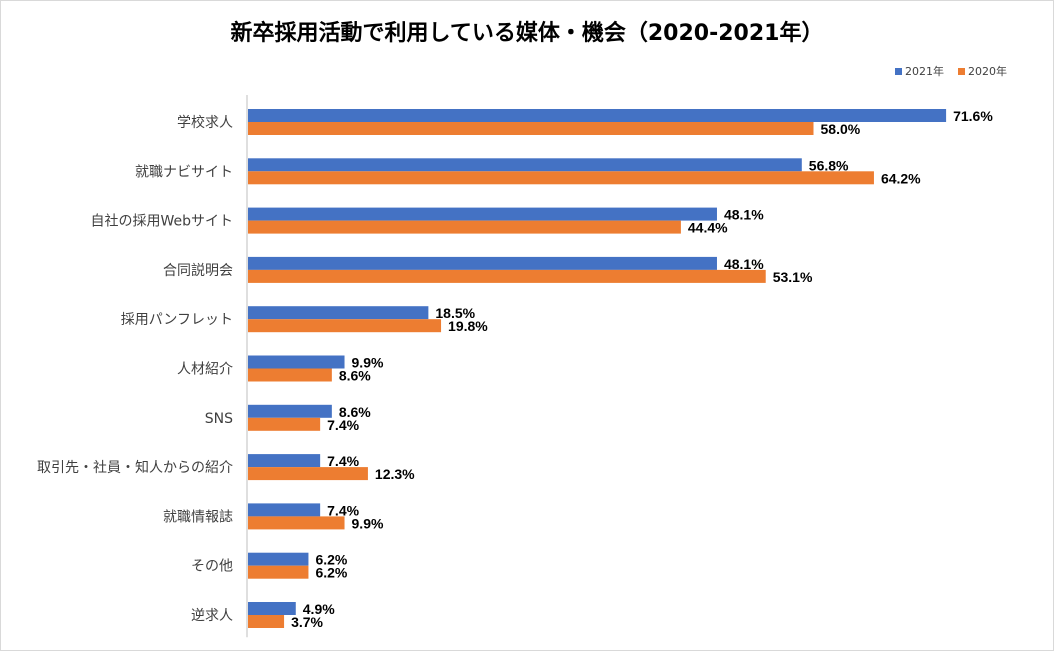 The width and height of the screenshot is (1054, 651). What do you see at coordinates (973, 116) in the screenshot?
I see `value-label: 71.6%` at bounding box center [973, 116].